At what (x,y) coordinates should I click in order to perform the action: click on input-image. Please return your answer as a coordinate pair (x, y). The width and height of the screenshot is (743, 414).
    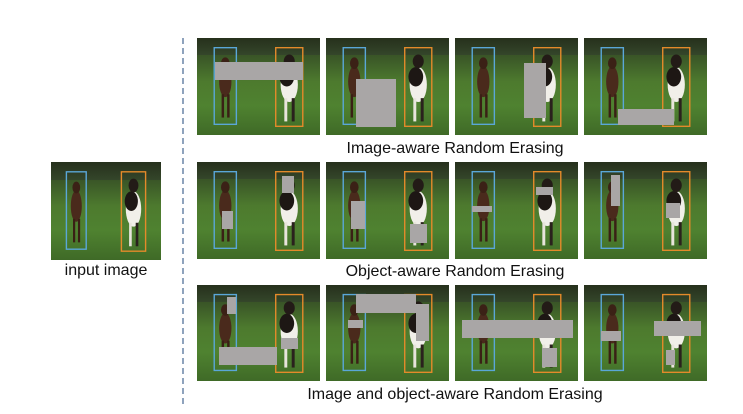
    Looking at the image, I should click on (106, 211).